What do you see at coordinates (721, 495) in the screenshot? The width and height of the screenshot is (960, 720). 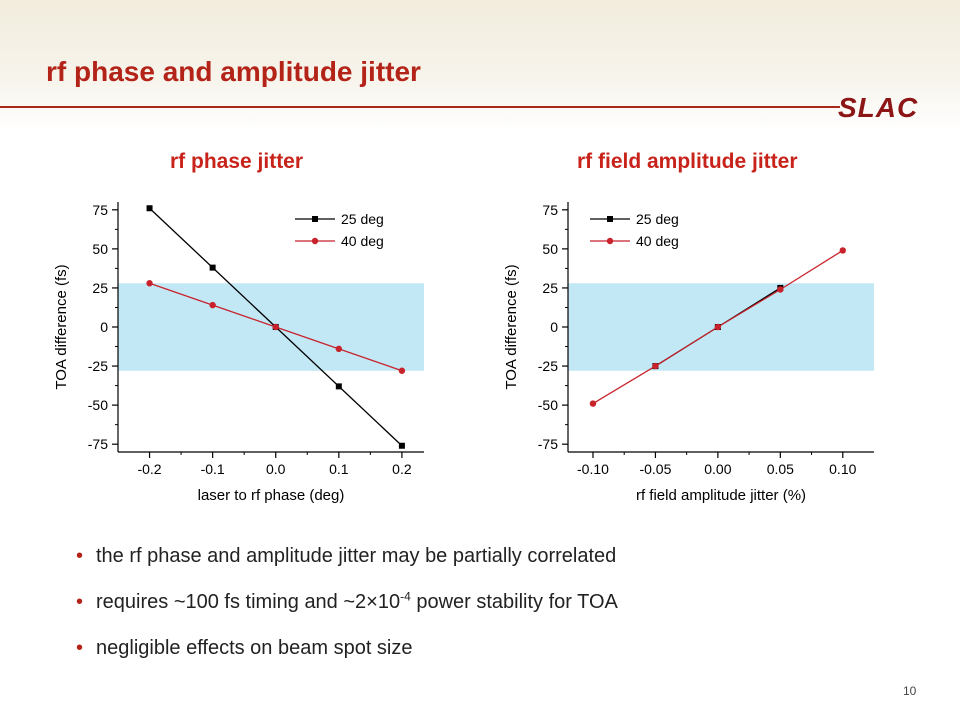 I see `x-axis-label: rf field amplitude jitter (%)` at bounding box center [721, 495].